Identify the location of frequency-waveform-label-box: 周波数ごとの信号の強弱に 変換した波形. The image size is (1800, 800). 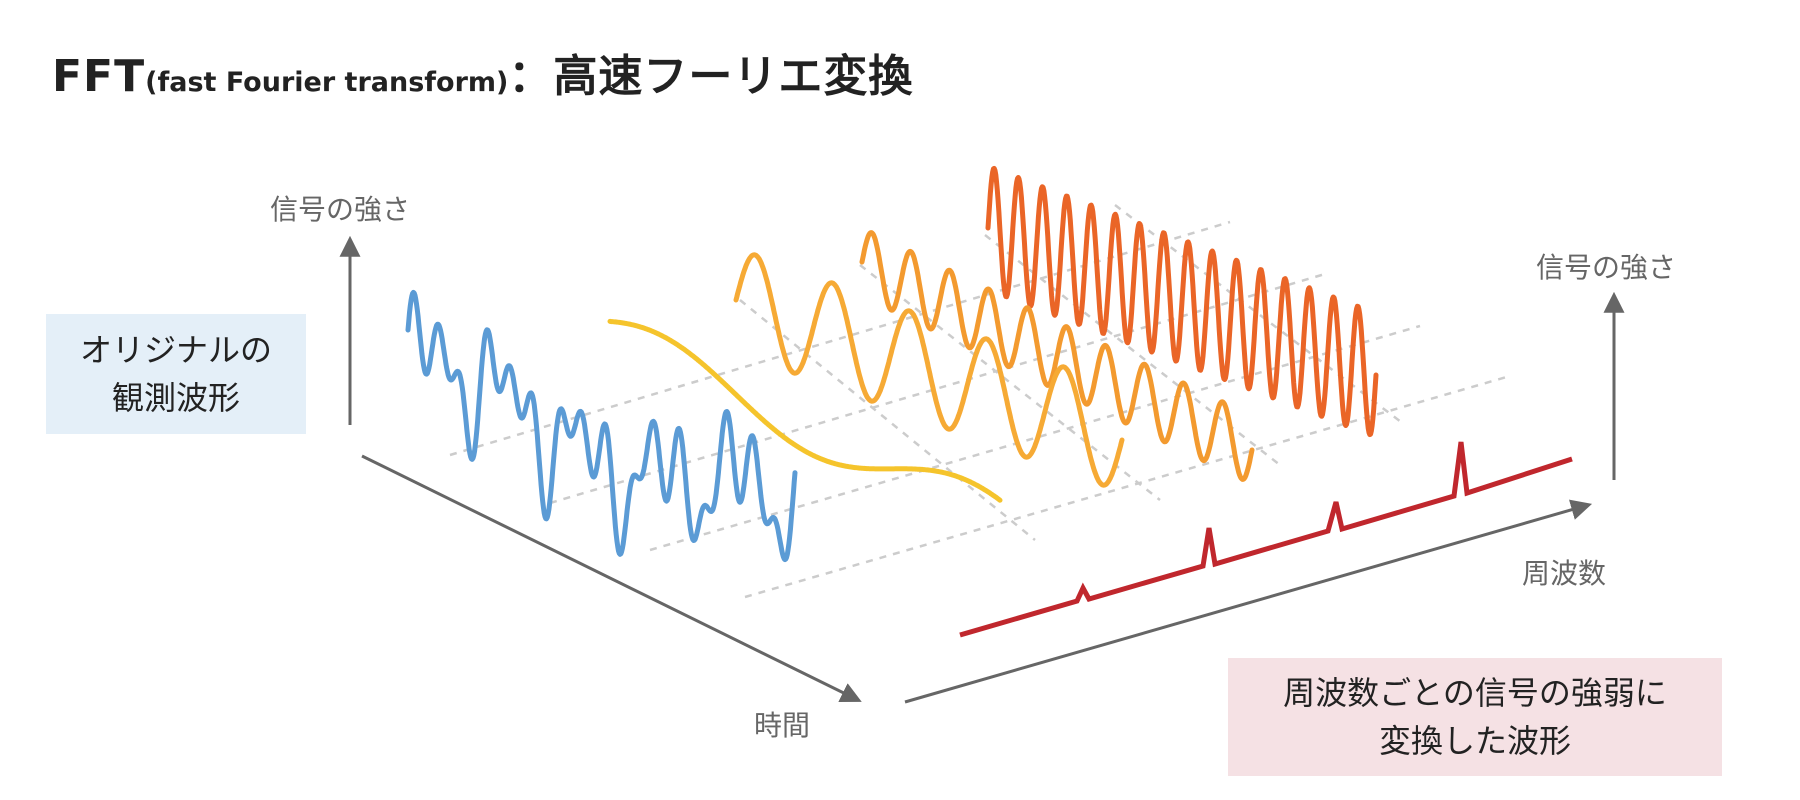
(1475, 717).